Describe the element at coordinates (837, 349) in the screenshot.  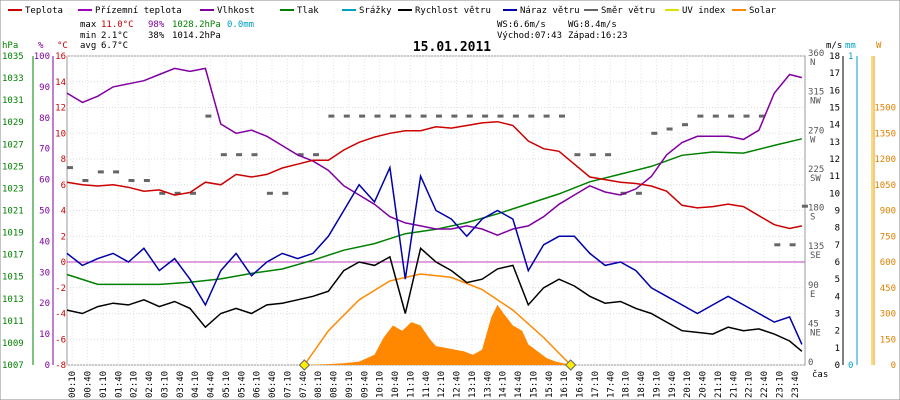
I see `wind-tick-label: 1` at that location.